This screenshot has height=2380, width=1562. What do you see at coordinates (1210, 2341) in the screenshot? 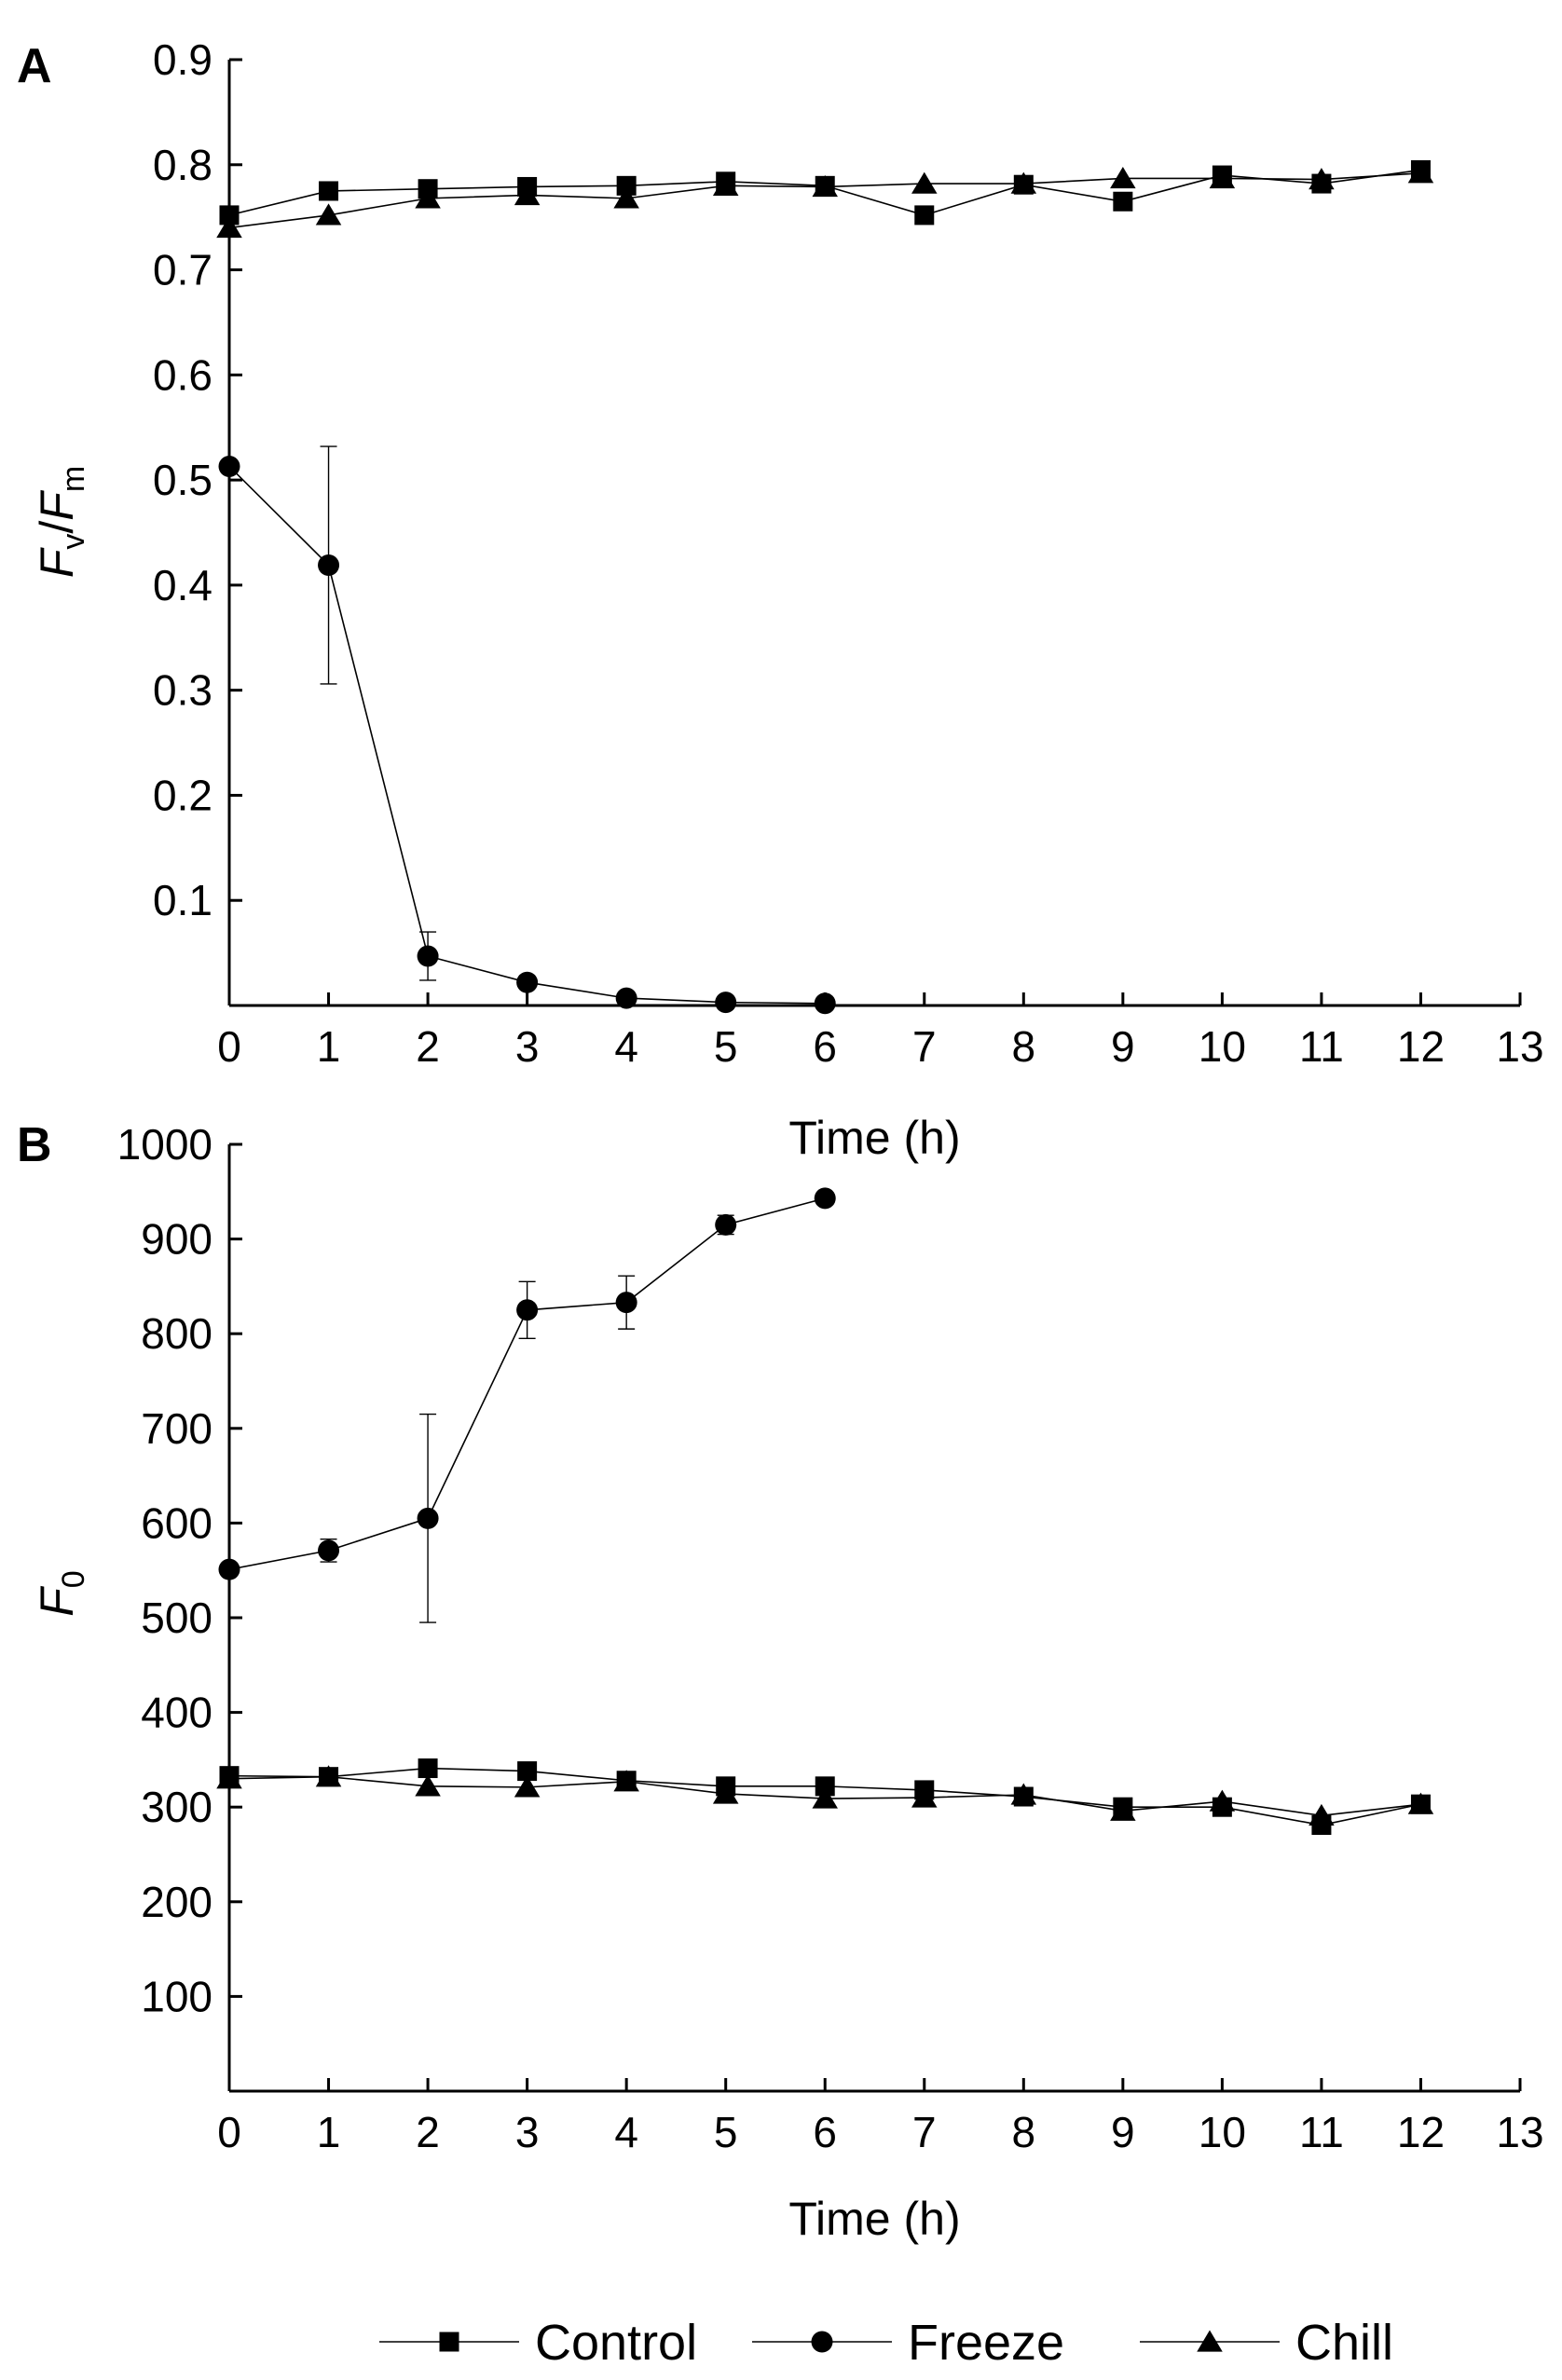
I see `legend-marker-triangle` at bounding box center [1210, 2341].